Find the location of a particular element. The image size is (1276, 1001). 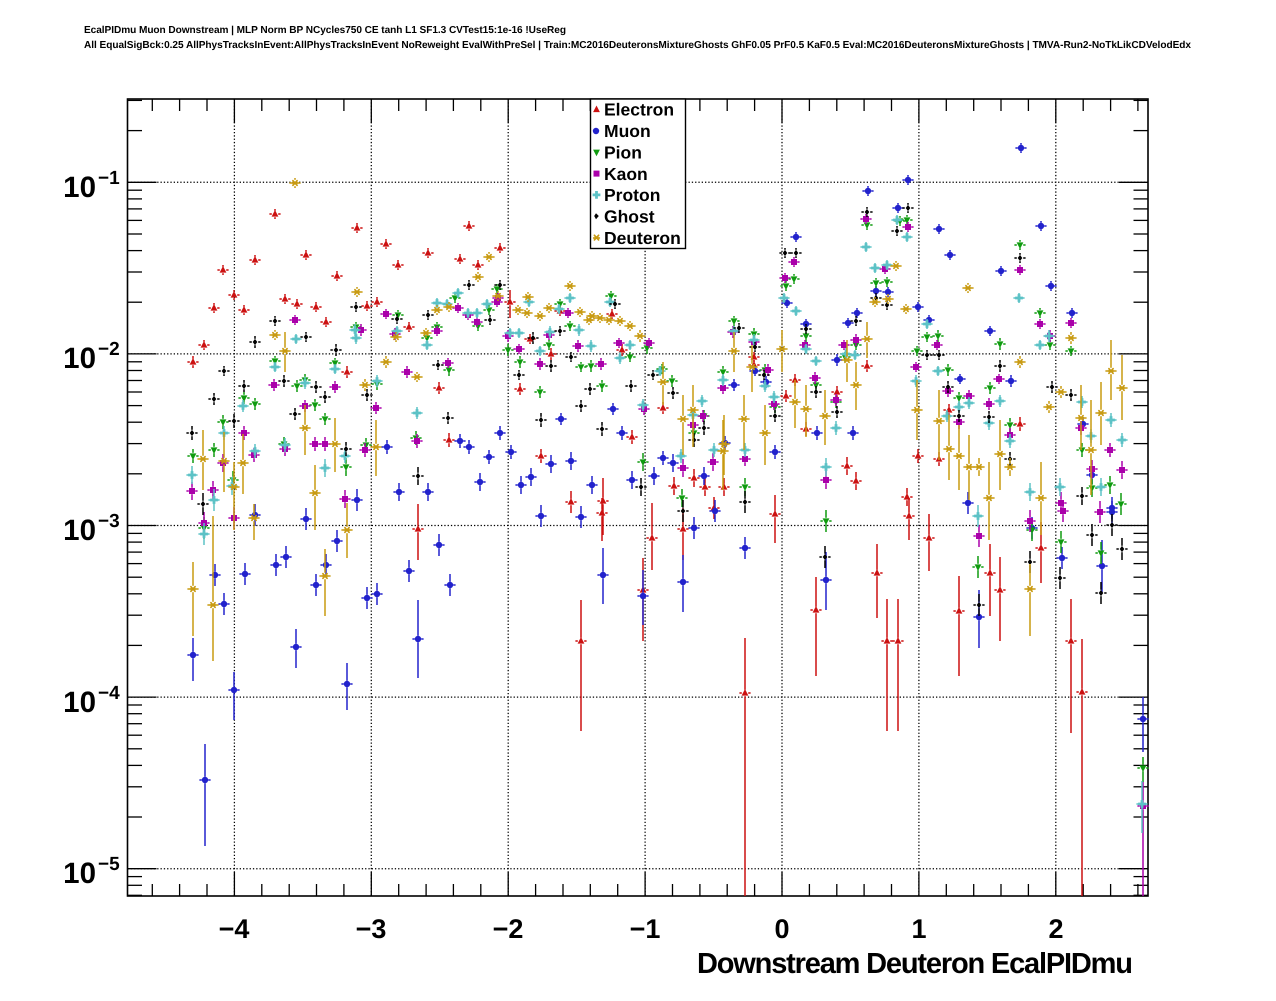

svg-text: Pion is located at coordinates (623, 152).